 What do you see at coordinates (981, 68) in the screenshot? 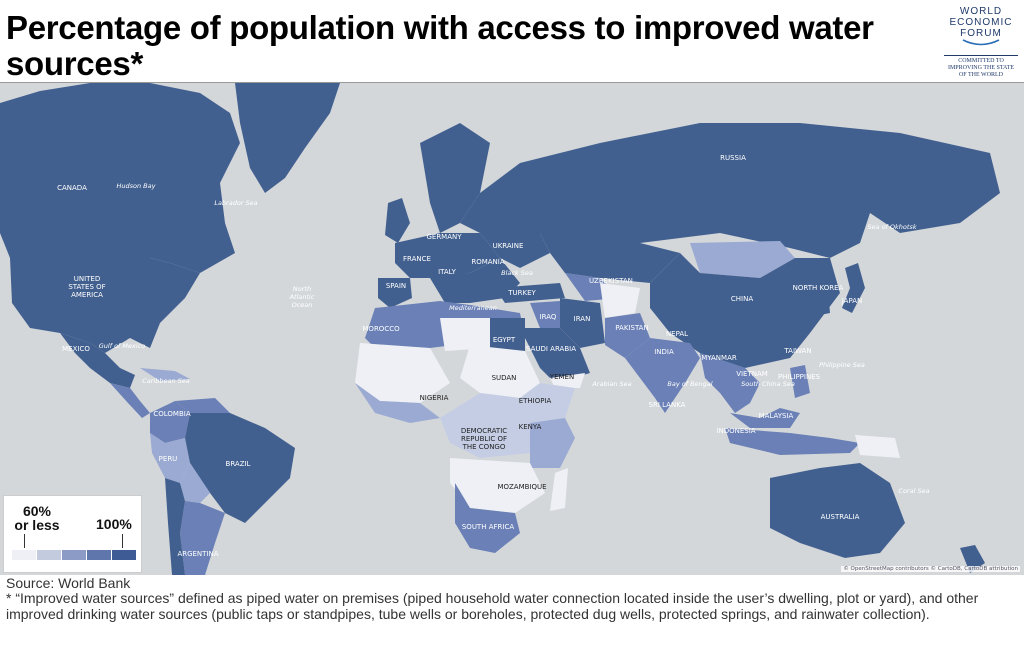
I see `logo-tagline-2: IMPROVING THE STATE` at bounding box center [981, 68].